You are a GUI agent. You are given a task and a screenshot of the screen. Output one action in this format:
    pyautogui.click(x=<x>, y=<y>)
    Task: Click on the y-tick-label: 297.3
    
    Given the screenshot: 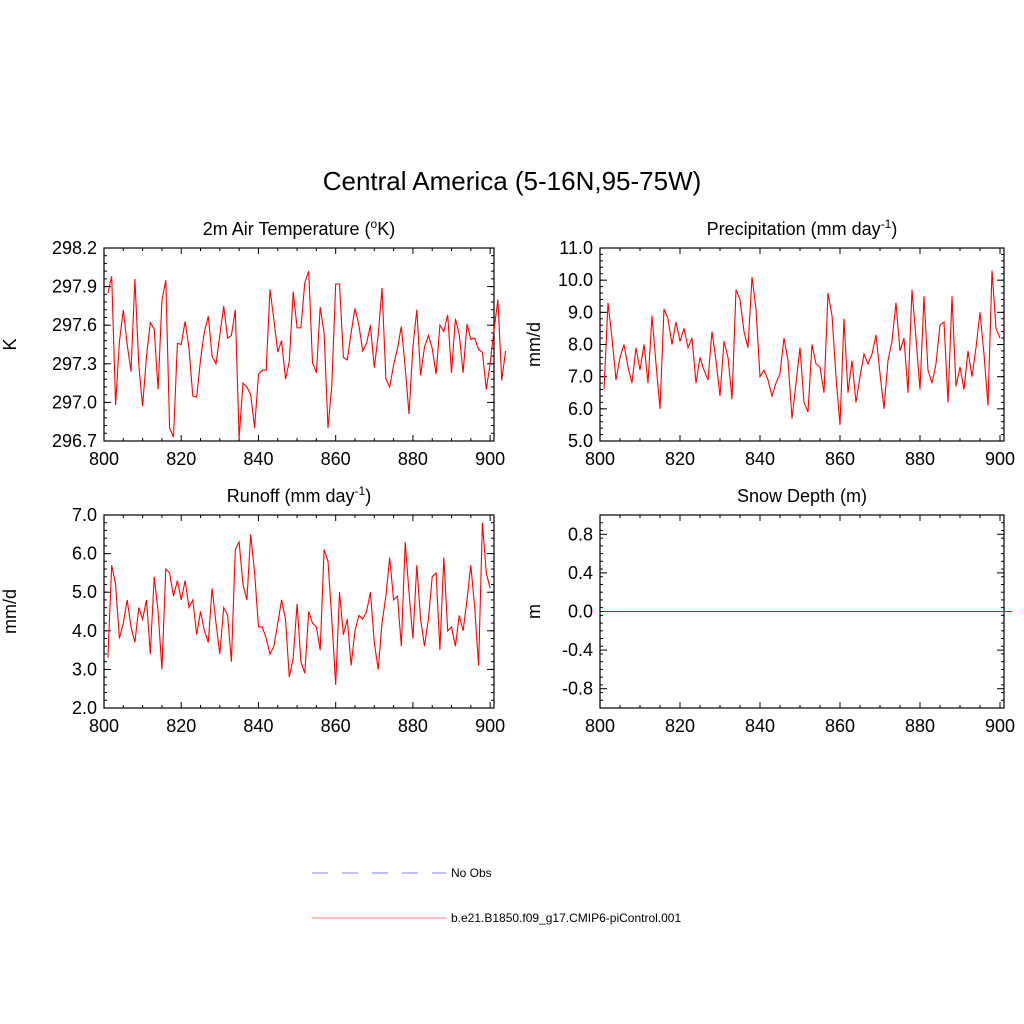 What is the action you would take?
    pyautogui.click(x=74, y=364)
    